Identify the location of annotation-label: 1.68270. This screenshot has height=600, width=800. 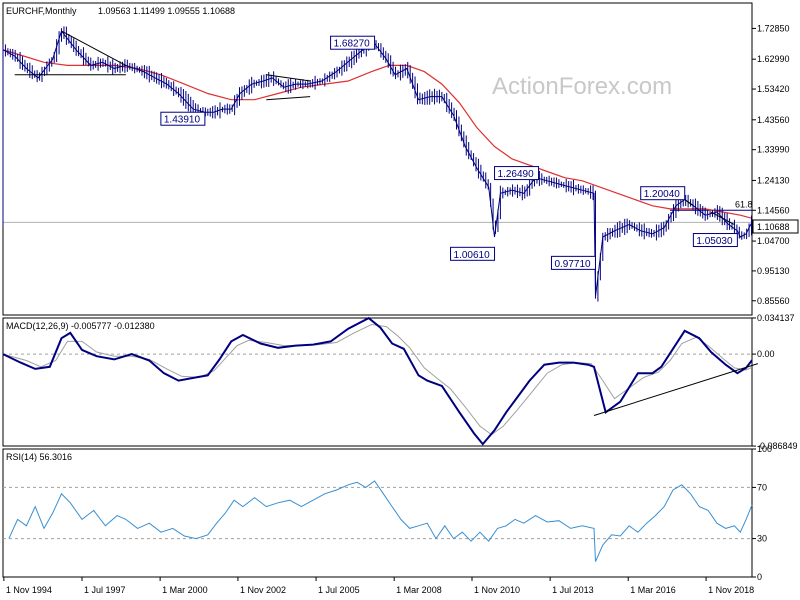
(352, 44).